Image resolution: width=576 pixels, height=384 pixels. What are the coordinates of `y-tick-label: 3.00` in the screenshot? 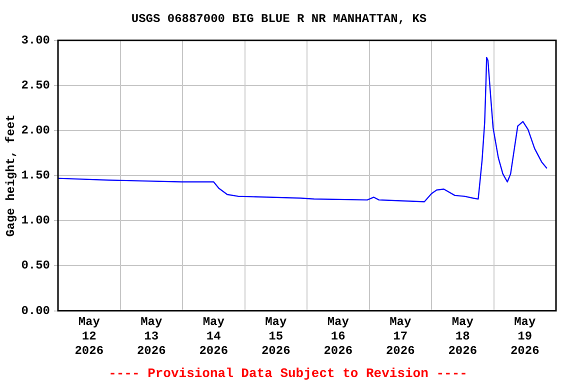 It's located at (35, 40).